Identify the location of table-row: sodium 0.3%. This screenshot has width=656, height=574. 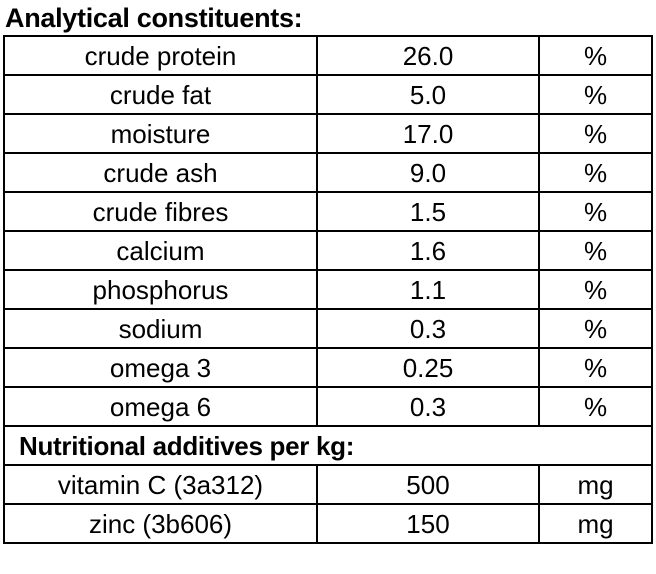
(328, 328).